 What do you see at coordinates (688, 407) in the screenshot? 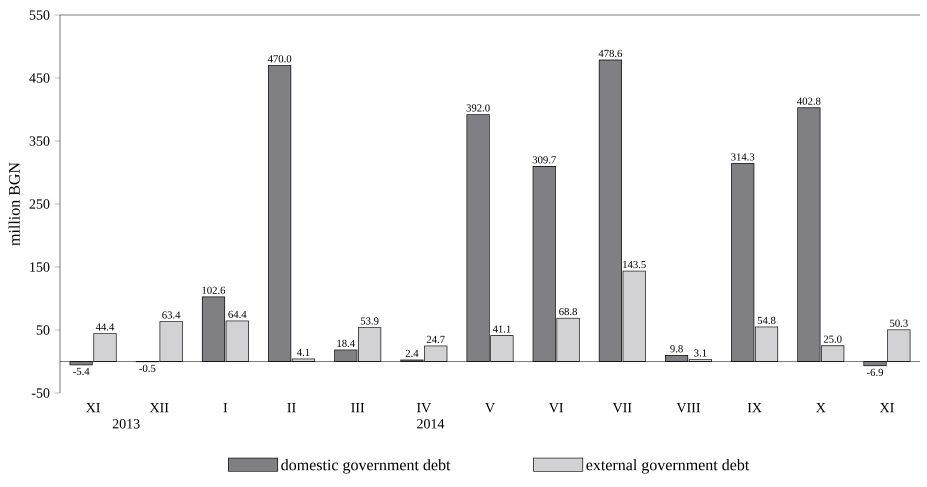
I see `x-tick-label: VIII` at bounding box center [688, 407].